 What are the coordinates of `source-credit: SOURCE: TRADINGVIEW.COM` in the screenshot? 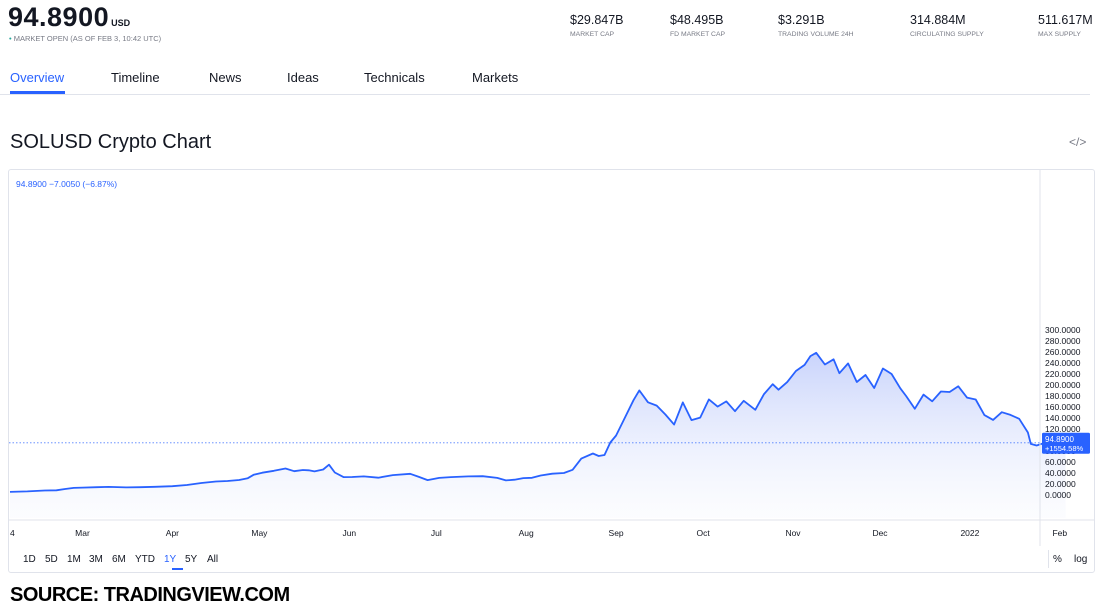 It's located at (150, 595).